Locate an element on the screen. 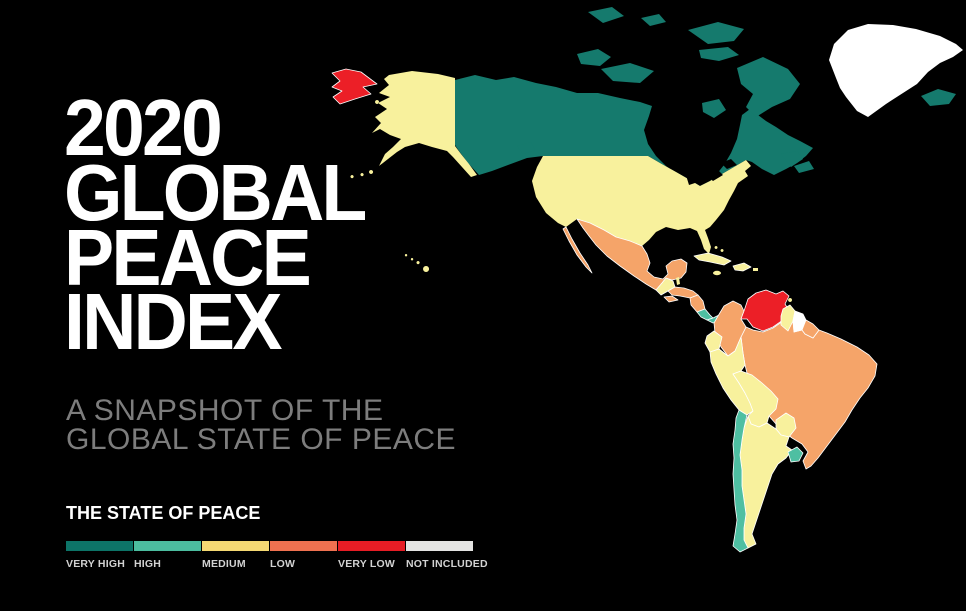 This screenshot has width=966, height=611. legend-item-very-high: VERY HIGH is located at coordinates (99, 555).